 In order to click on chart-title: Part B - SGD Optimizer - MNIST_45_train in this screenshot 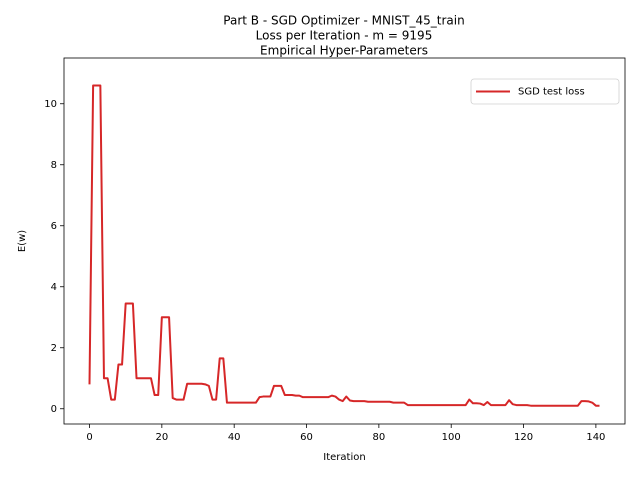, I will do `click(343, 21)`.